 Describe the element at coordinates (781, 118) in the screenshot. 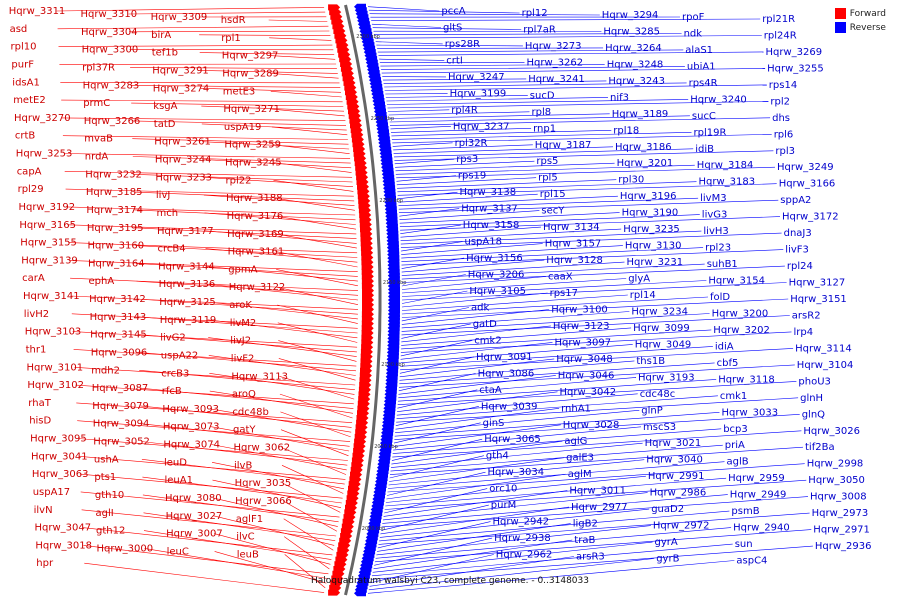

I see `reverse-gene-label: dhs` at that location.